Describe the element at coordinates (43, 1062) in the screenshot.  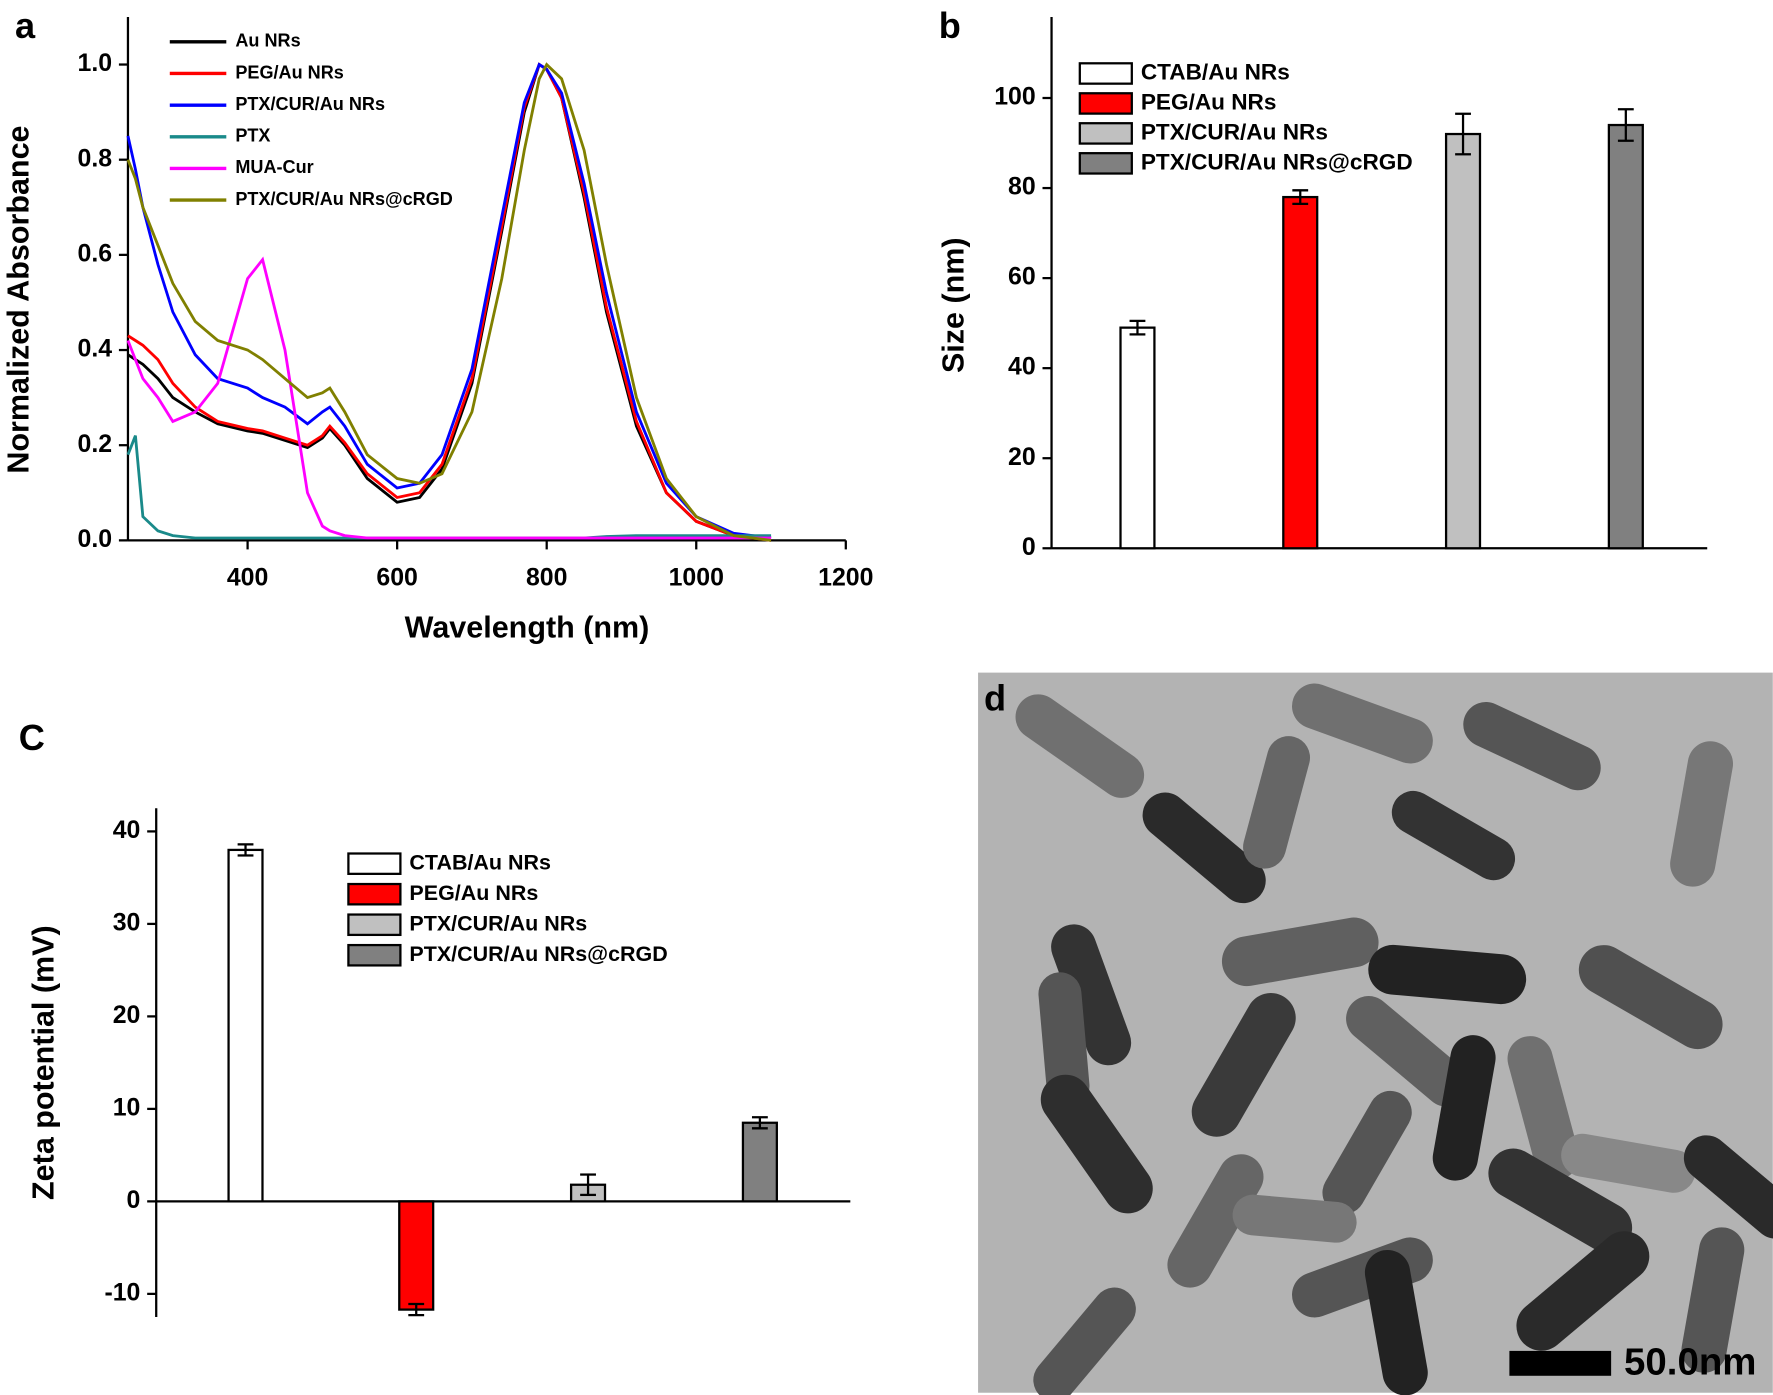
I see `y-axis-label: Zeta potential (mV)` at that location.